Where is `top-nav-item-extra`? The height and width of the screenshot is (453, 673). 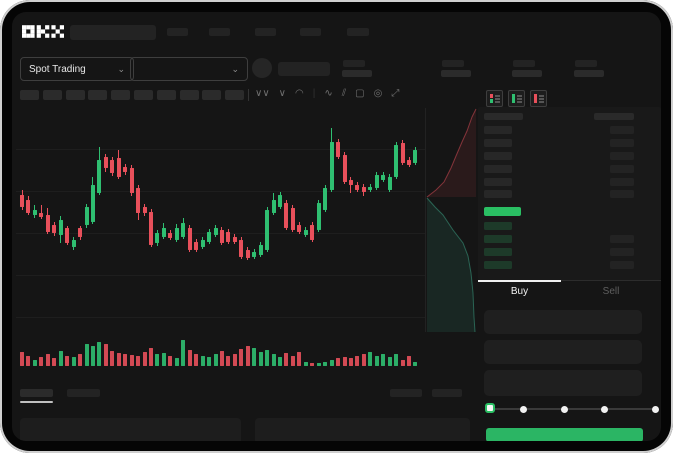
top-nav-item-extra is located at coordinates (358, 32).